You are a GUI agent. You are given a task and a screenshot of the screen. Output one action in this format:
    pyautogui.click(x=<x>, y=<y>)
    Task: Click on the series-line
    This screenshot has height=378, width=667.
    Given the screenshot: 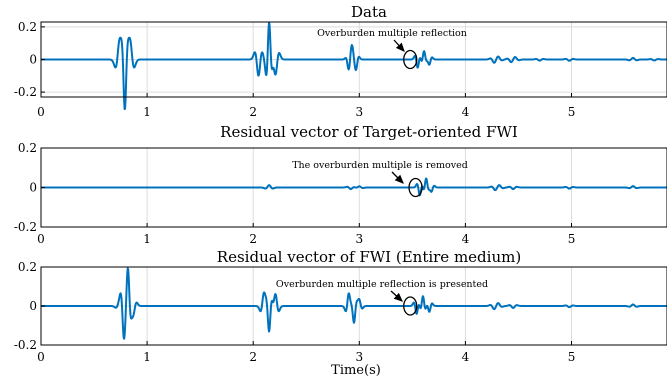 What is the action you would take?
    pyautogui.click(x=353, y=187)
    